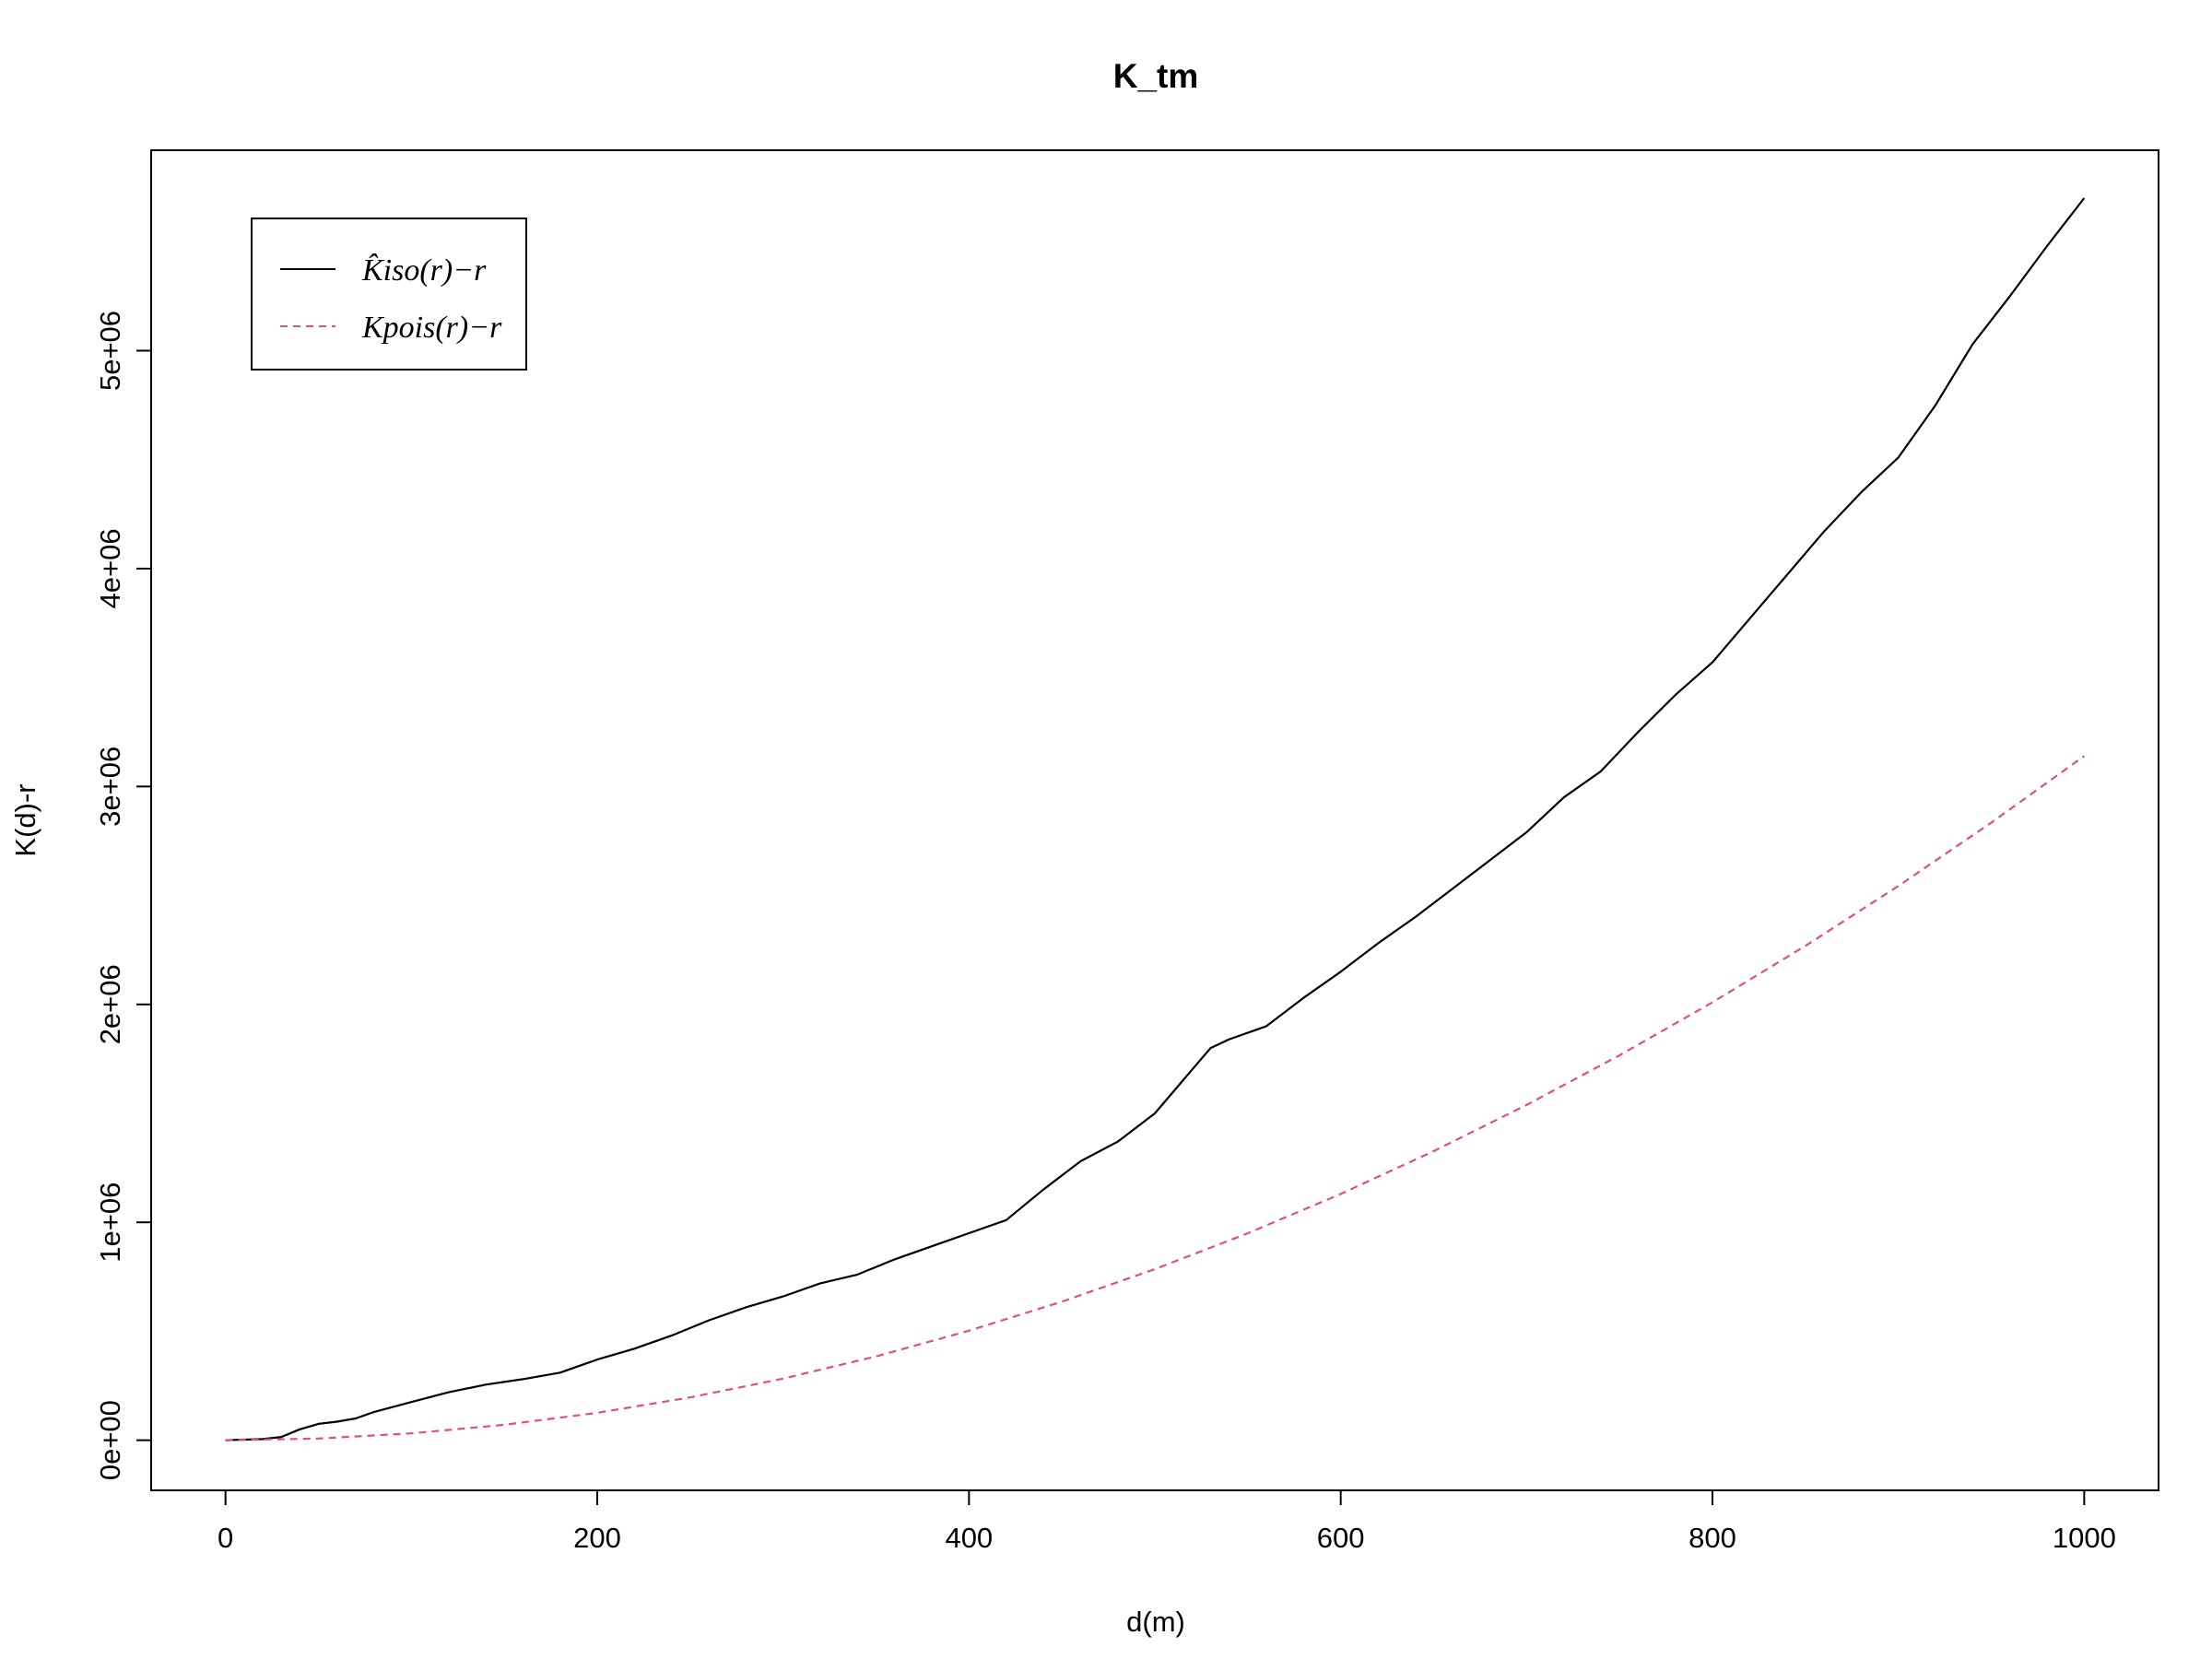  What do you see at coordinates (225, 1538) in the screenshot?
I see `x-tick-label: 0` at bounding box center [225, 1538].